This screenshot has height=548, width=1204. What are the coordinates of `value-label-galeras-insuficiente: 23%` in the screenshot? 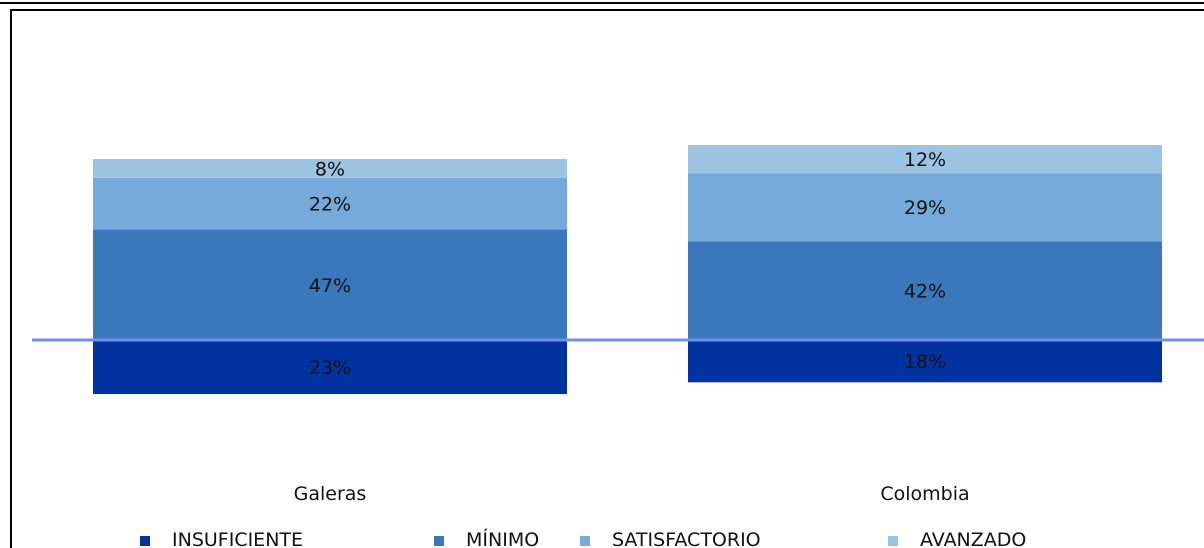 It's located at (330, 368).